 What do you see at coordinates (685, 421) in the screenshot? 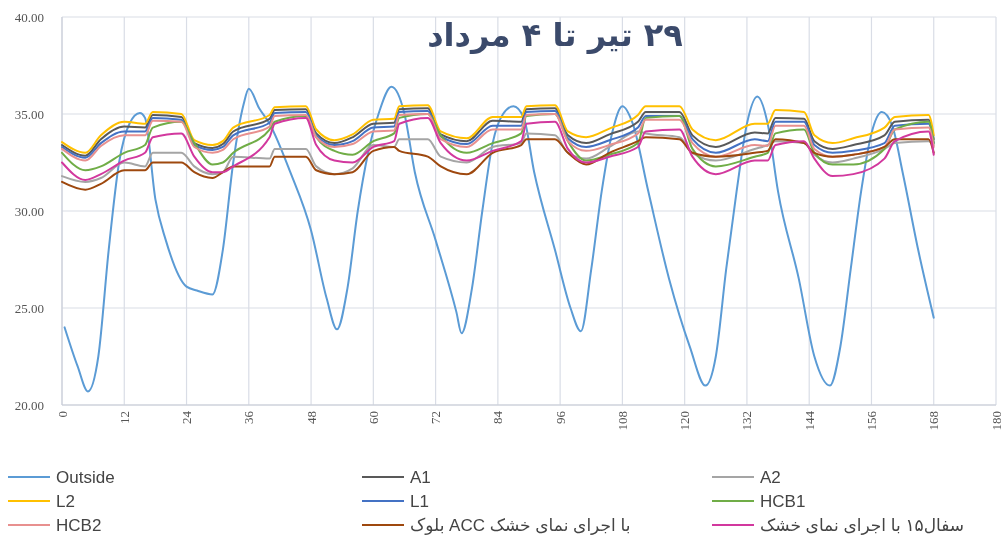
I see `x-tick-label: 120` at bounding box center [685, 421].